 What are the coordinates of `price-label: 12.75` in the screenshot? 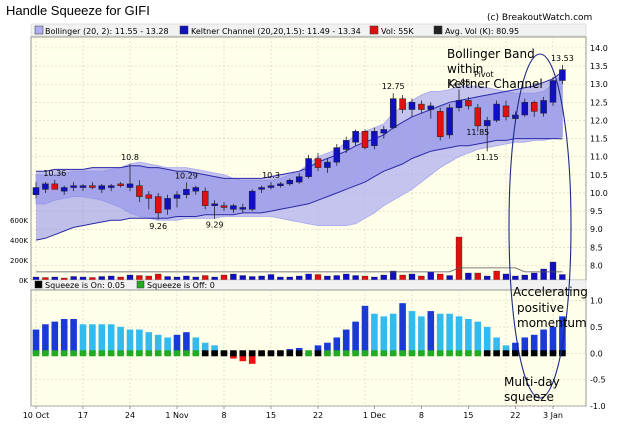 It's located at (393, 86).